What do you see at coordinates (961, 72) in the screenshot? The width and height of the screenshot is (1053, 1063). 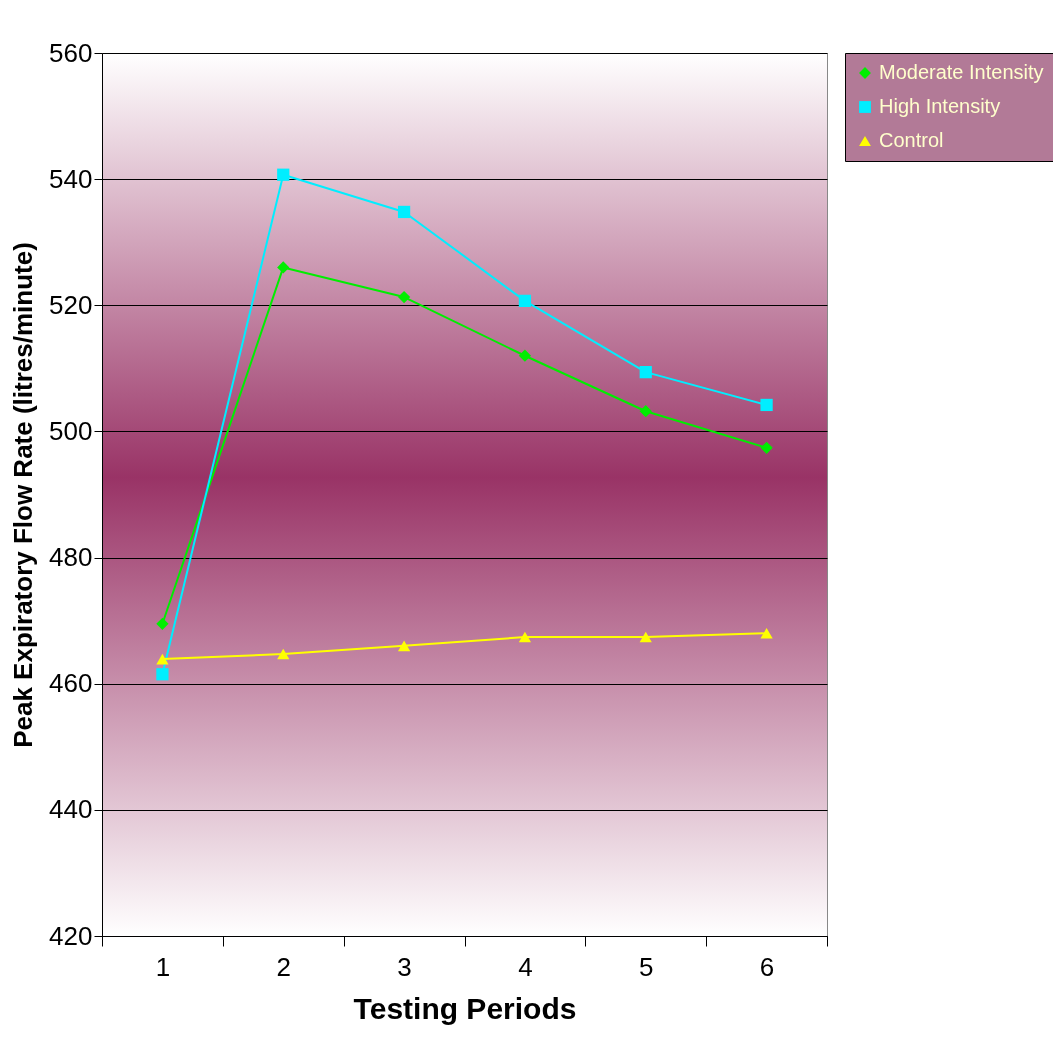 I see `legend-label: Moderate Intensity` at bounding box center [961, 72].